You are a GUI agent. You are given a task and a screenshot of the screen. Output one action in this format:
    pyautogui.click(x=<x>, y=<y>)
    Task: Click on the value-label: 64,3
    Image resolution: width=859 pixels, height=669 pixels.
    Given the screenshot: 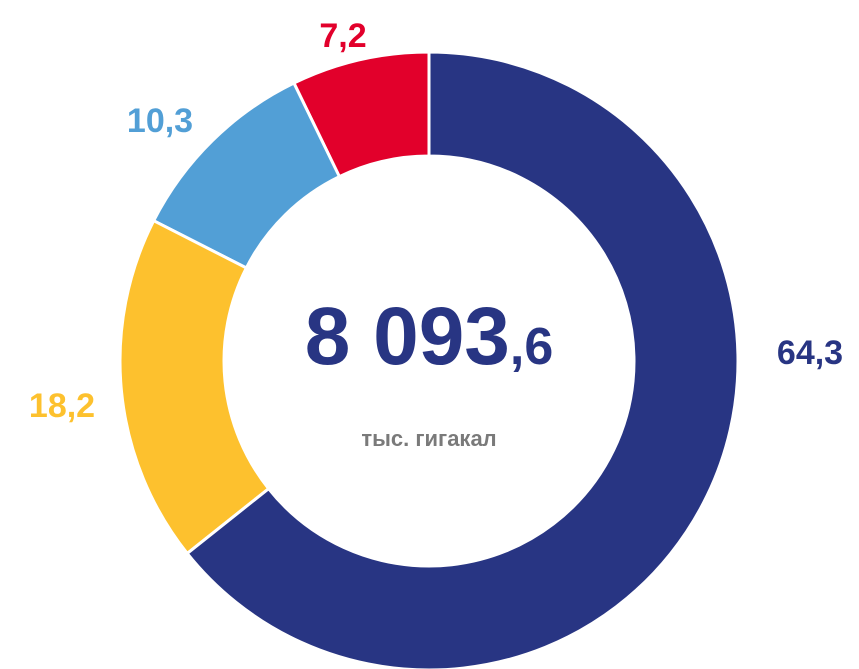 What is the action you would take?
    pyautogui.click(x=810, y=353)
    